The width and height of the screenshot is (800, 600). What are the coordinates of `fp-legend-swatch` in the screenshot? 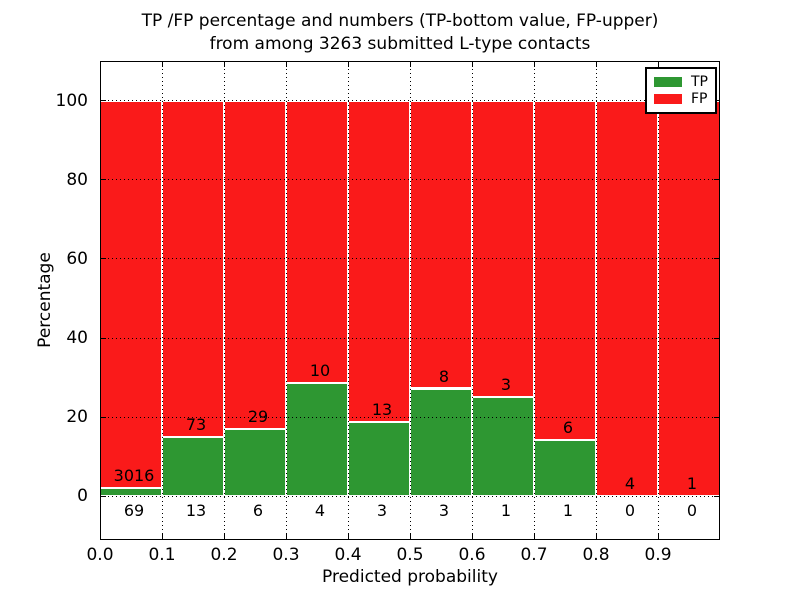 It's located at (668, 99).